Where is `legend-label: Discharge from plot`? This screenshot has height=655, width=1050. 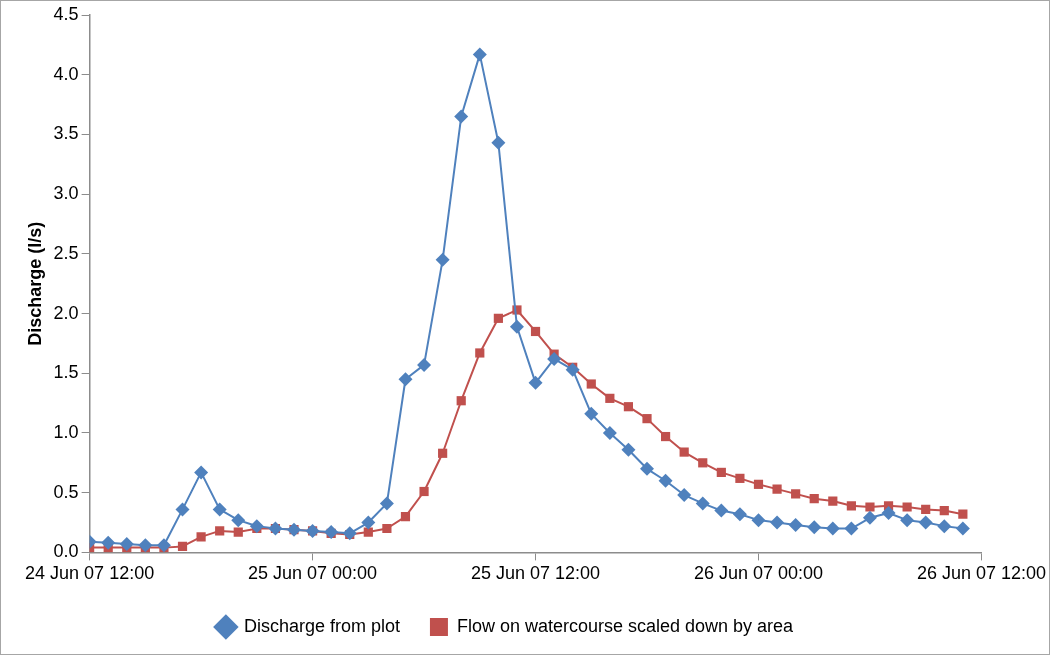
legend-label: Discharge from plot is located at coordinates (321, 625).